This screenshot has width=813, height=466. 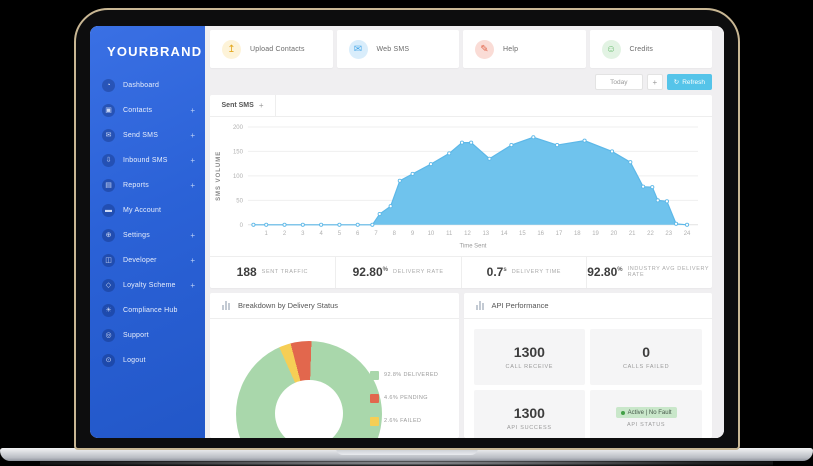 What do you see at coordinates (147, 135) in the screenshot?
I see `sidebar-item-send-sms: ✉ Send SMS +` at bounding box center [147, 135].